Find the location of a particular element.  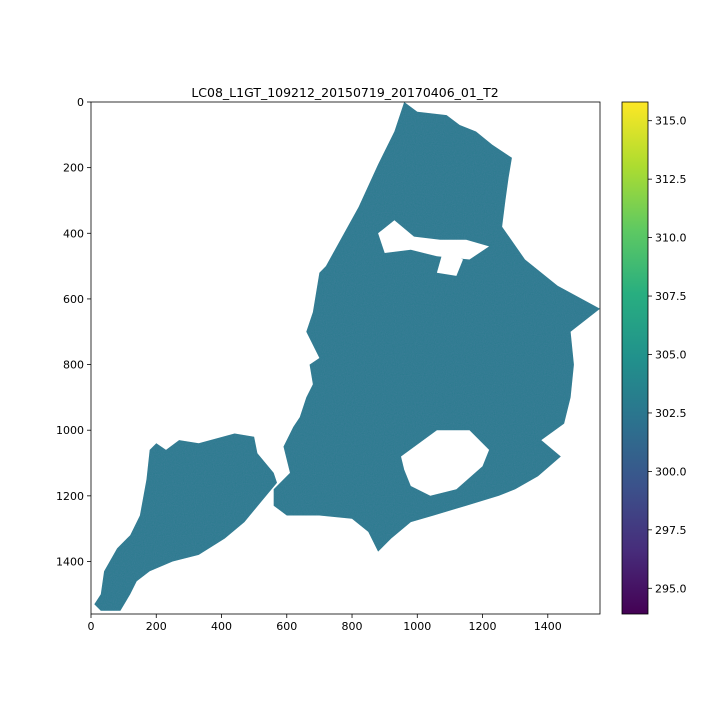

y-tick-label: 0 is located at coordinates (80, 102).